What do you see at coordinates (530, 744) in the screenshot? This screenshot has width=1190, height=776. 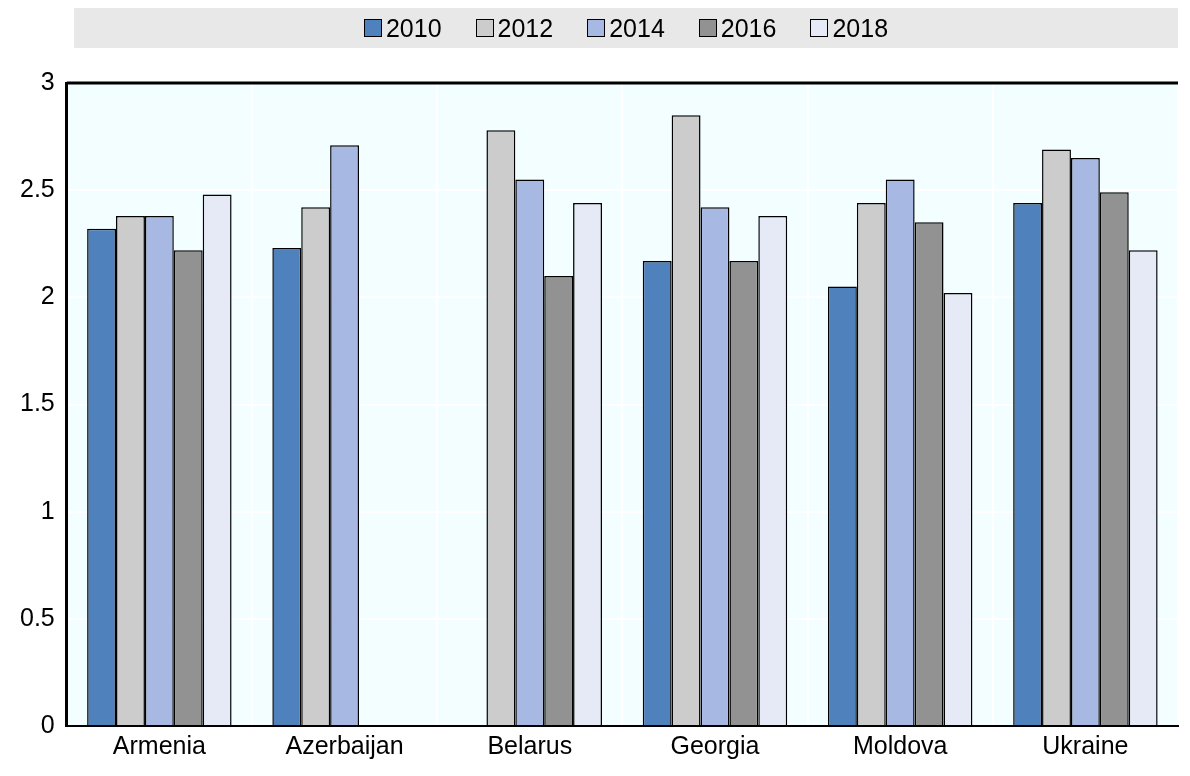 I see `x-tick-label: Belarus` at bounding box center [530, 744].